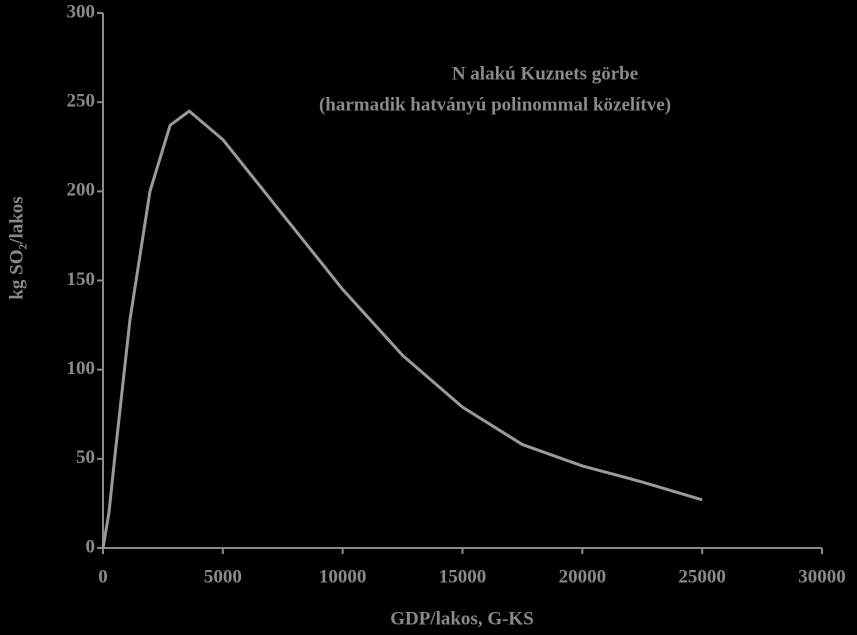 This screenshot has height=635, width=857. I want to click on chart-subtitle: (harmadik hatványú polinommal közelítve), so click(495, 104).